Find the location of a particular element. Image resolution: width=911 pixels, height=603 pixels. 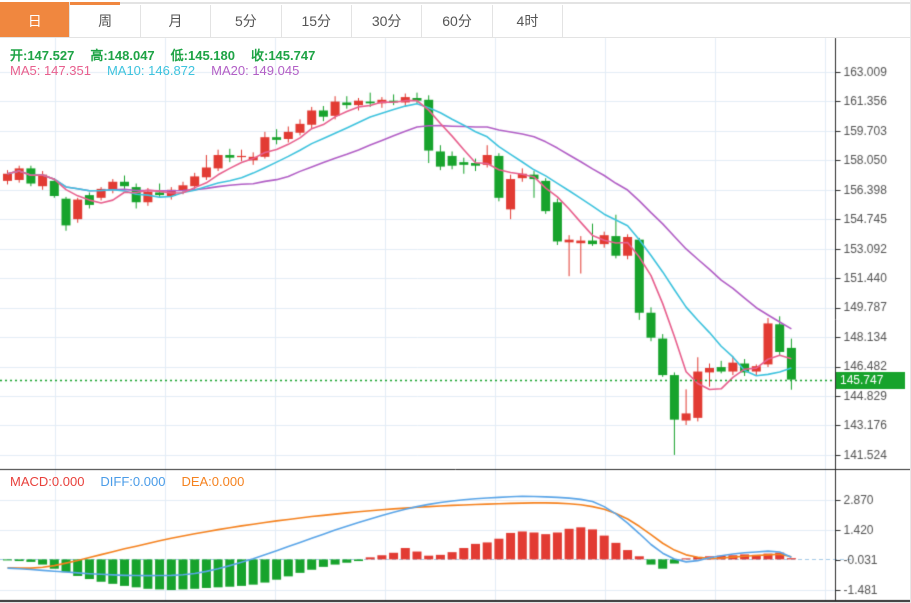

tab-month: 月 is located at coordinates (176, 21).